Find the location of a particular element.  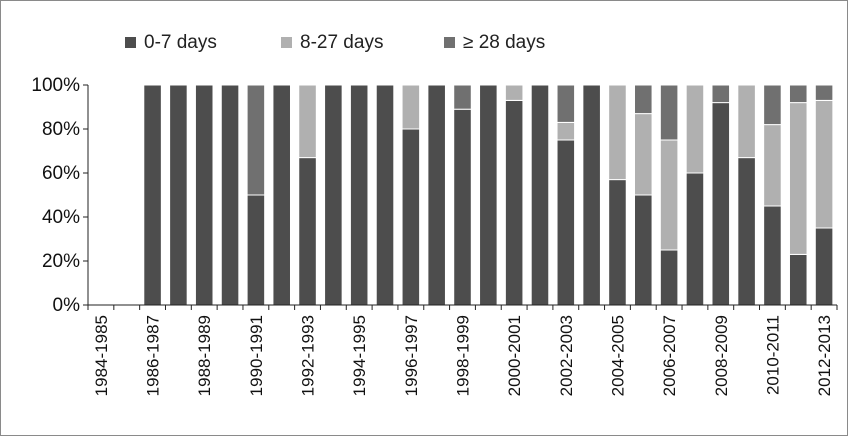

legend-swatch-0-7-days is located at coordinates (130, 42).